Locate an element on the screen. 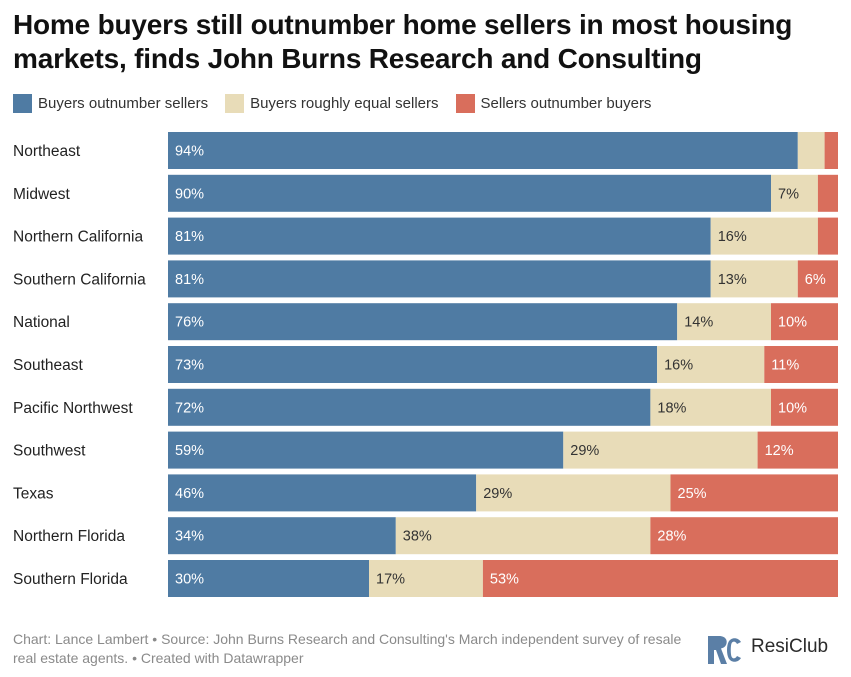 This screenshot has height=677, width=851. data-label-equal-southwest: 29% is located at coordinates (584, 451).